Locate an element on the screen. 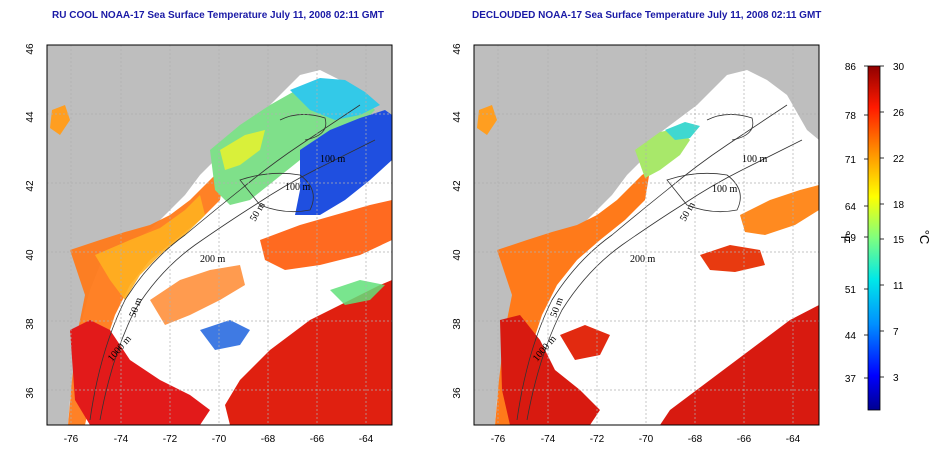 This screenshot has height=475, width=950. f-tick-label: 51 is located at coordinates (851, 290).